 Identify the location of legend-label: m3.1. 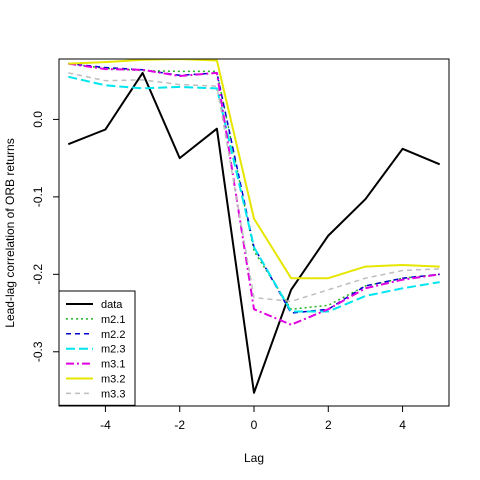
(113, 365).